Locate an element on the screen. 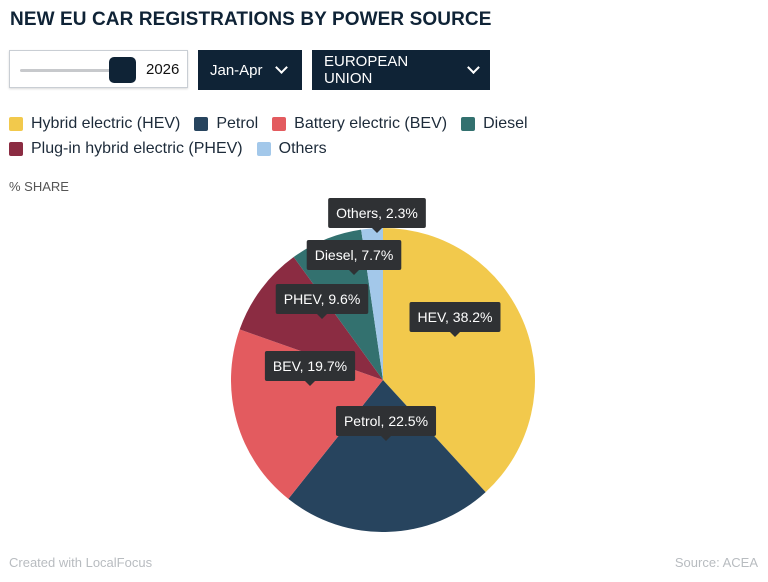  data-label-text: PHEV, 9.6% is located at coordinates (322, 299).